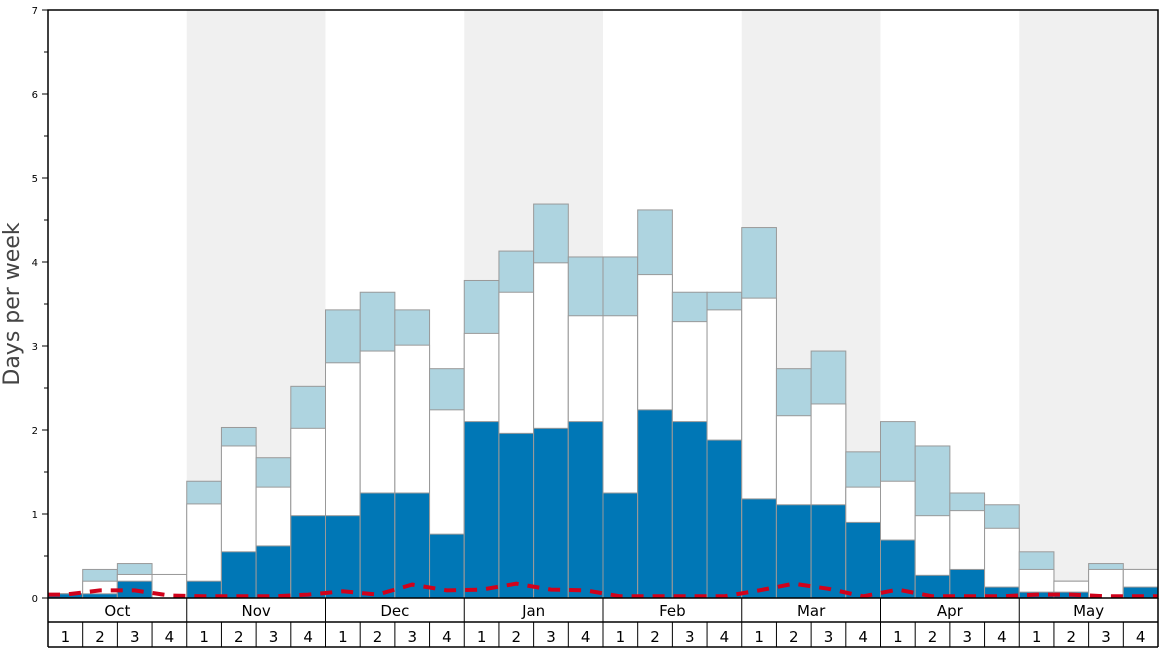  I want to click on y-tick-label: 6, so click(35, 95).